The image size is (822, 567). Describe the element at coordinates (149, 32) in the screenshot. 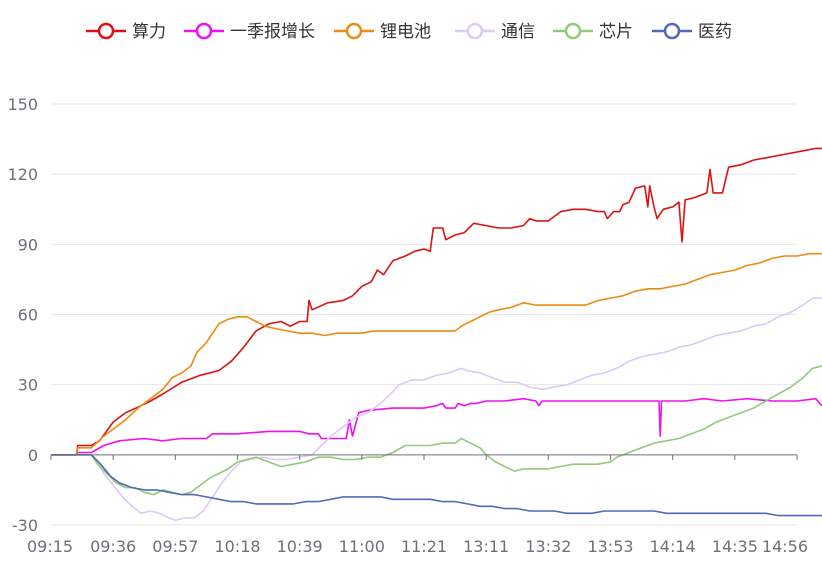

I see `legend-label: 算力` at that location.